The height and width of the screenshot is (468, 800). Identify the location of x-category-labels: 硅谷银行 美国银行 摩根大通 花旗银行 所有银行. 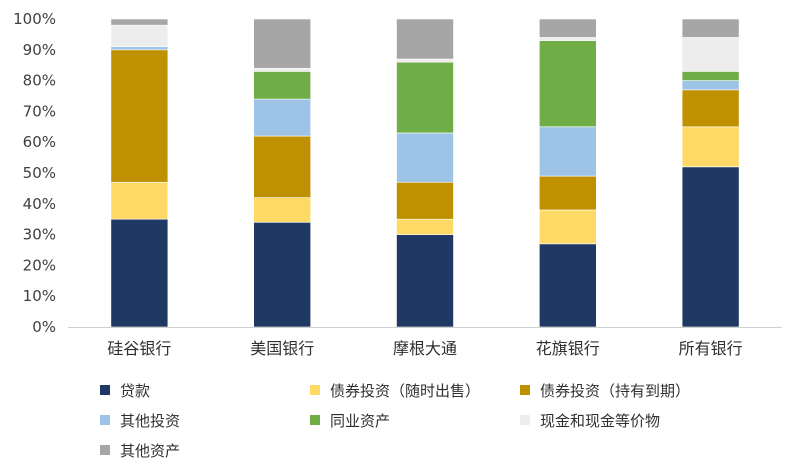
(424, 348).